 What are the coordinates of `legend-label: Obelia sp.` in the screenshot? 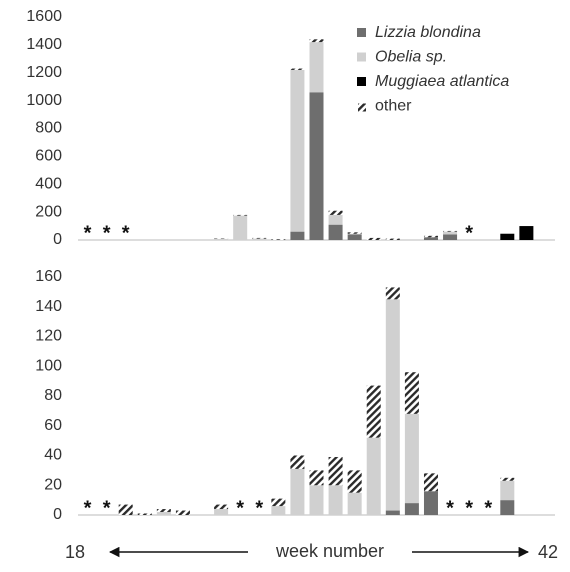 It's located at (411, 57).